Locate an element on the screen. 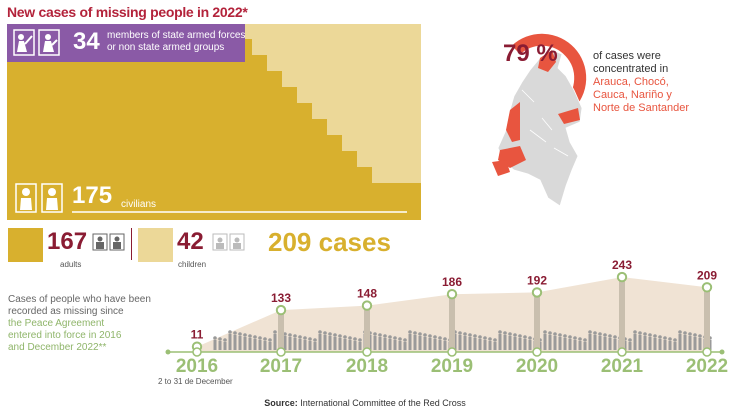 The width and height of the screenshot is (730, 414). percent-arc is located at coordinates (549, 72).